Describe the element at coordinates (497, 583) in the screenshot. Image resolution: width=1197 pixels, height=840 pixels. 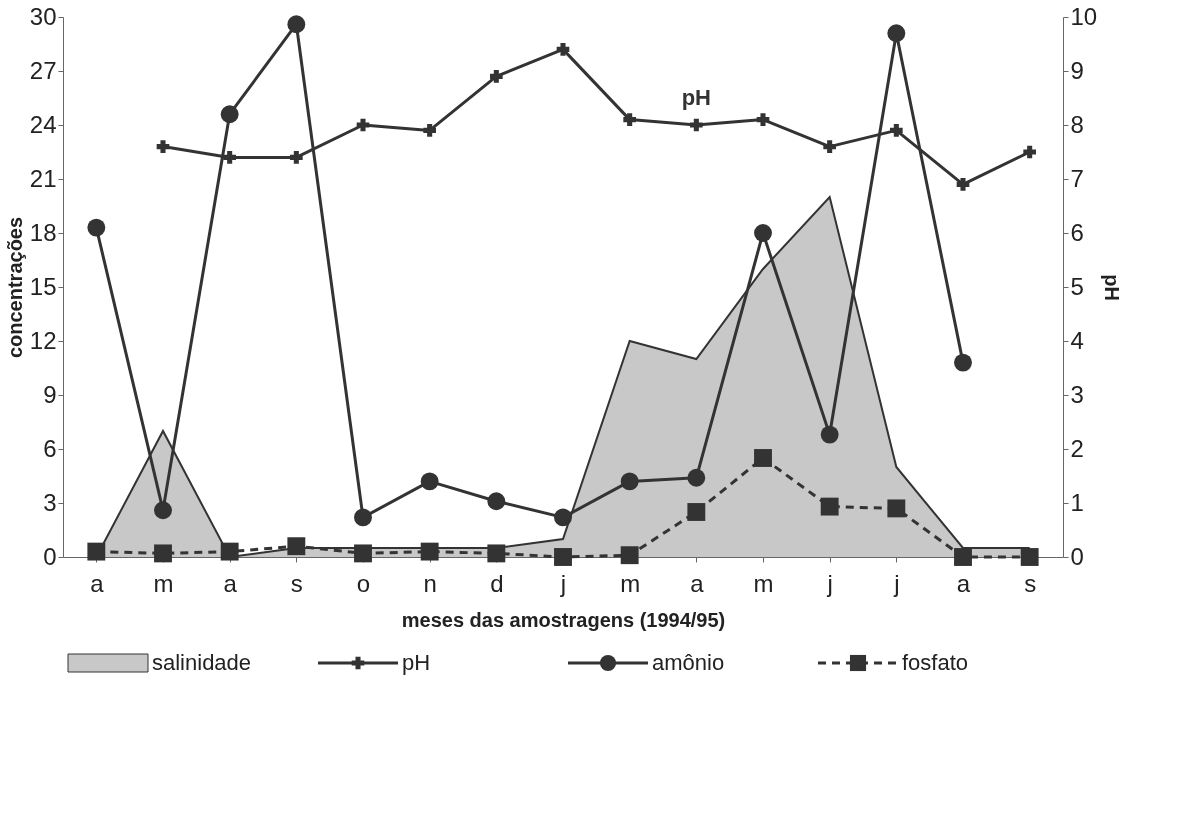
I see `x-tick-label: d` at that location.